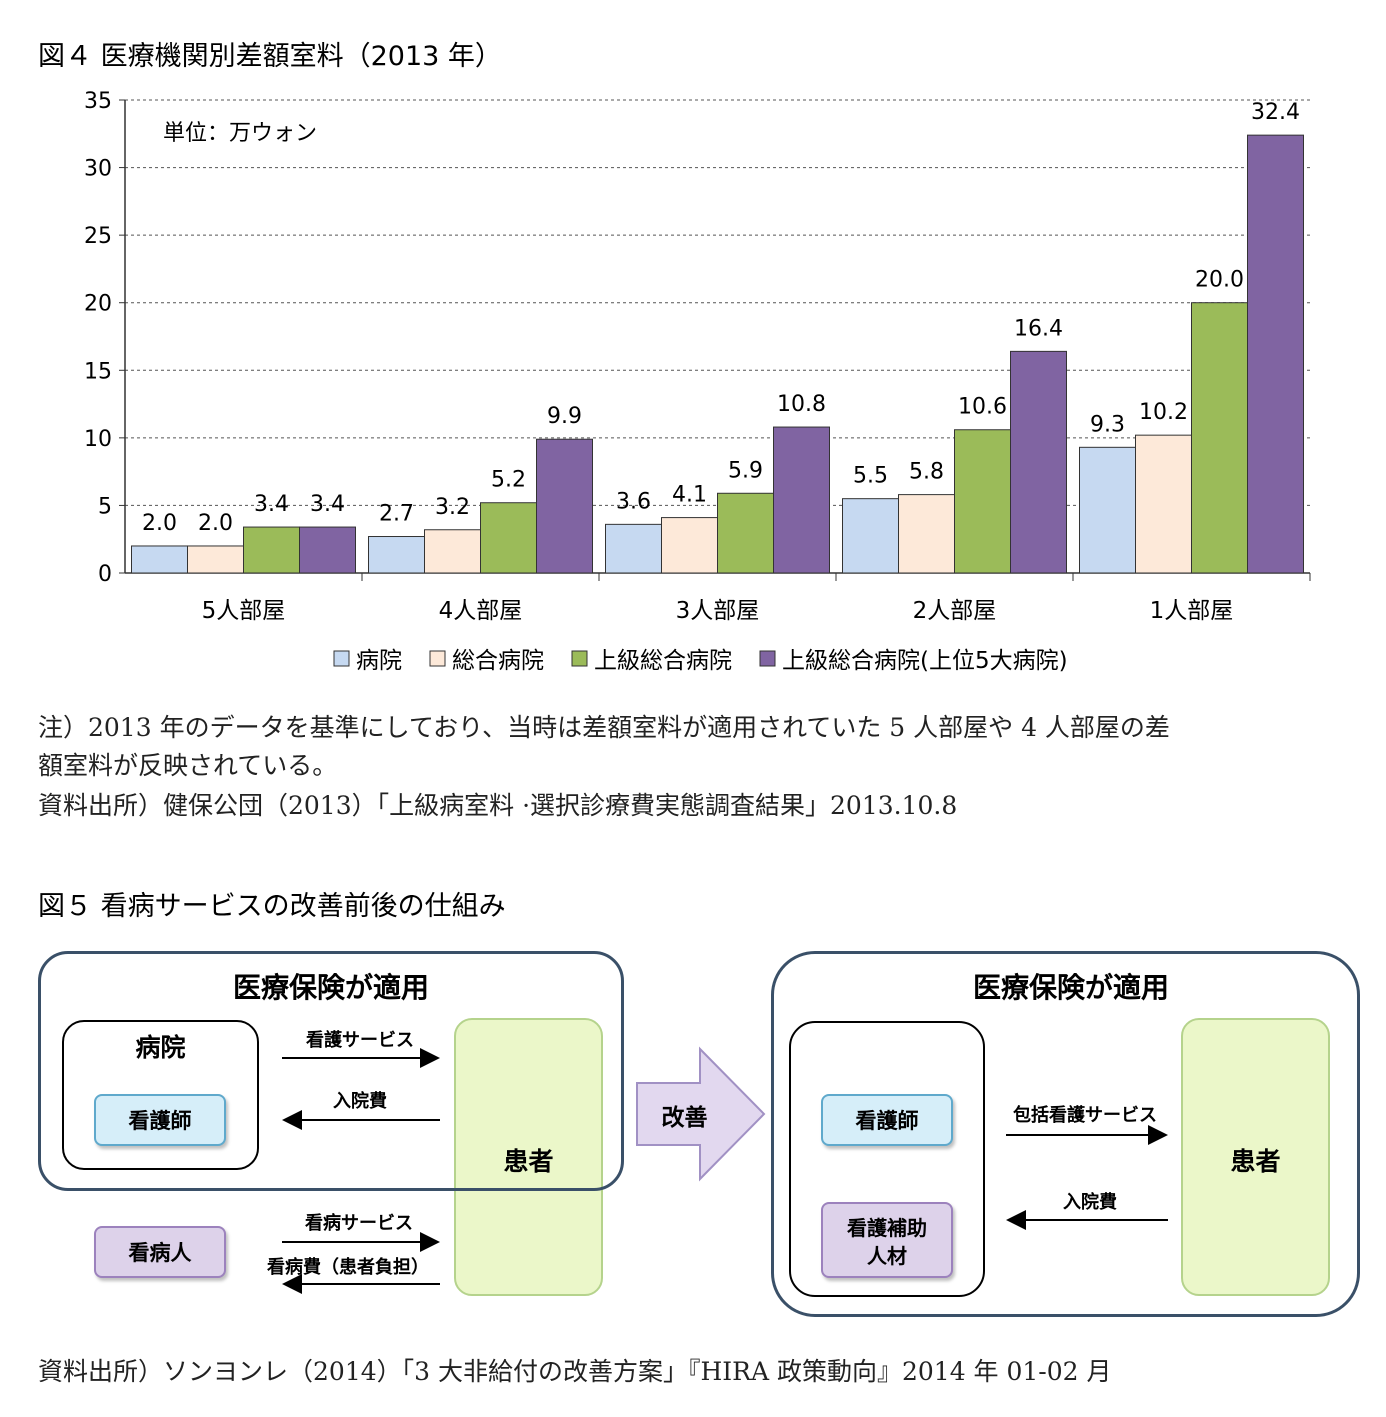 The image size is (1386, 1417). I want to click on y-tick-label: 0, so click(105, 574).